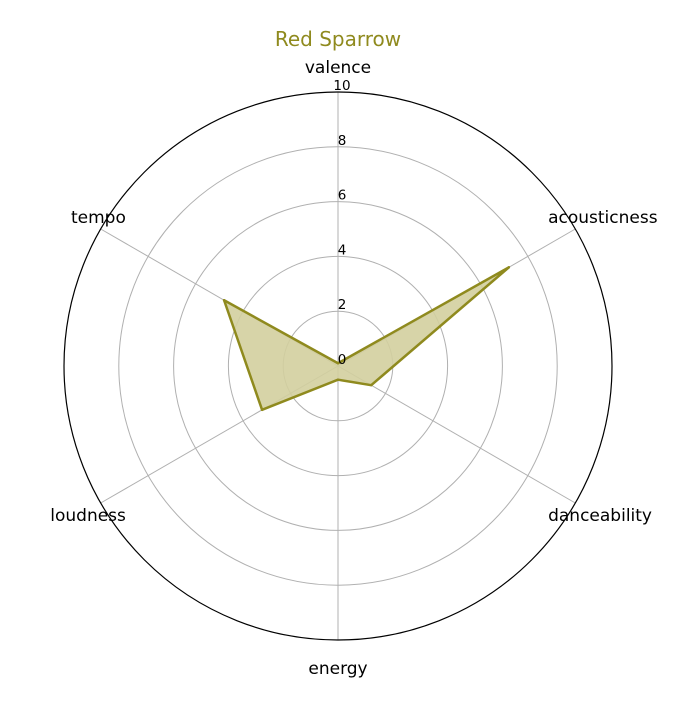 The image size is (693, 721). I want to click on chart-title: Red Sparrow, so click(338, 39).